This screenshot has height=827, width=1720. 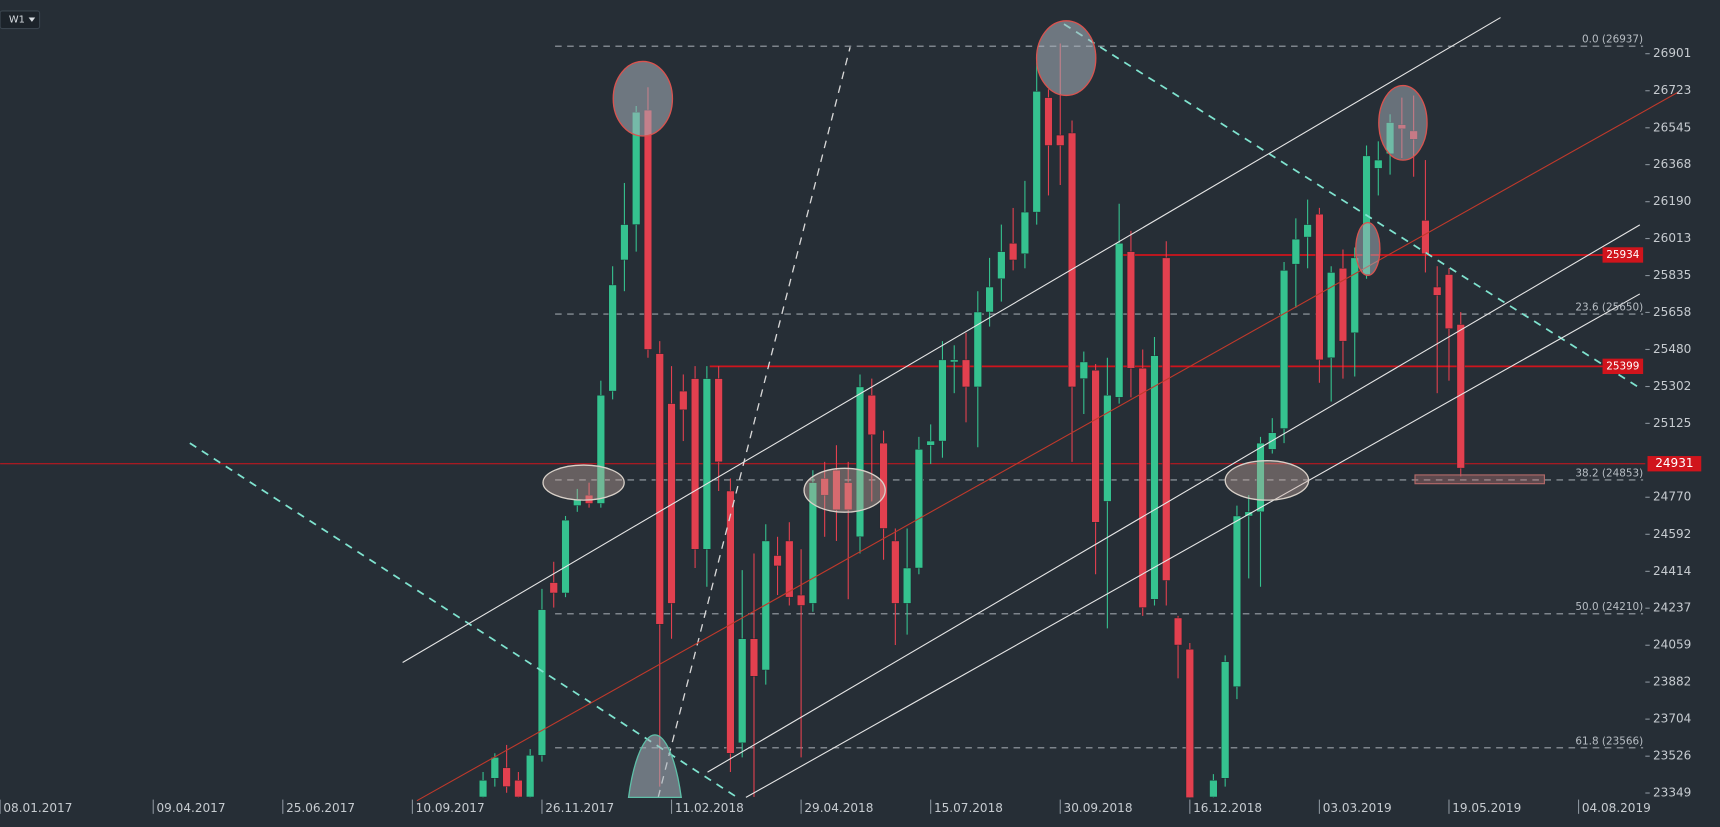 What do you see at coordinates (1672, 571) in the screenshot?
I see `y-tick-label: 24414` at bounding box center [1672, 571].